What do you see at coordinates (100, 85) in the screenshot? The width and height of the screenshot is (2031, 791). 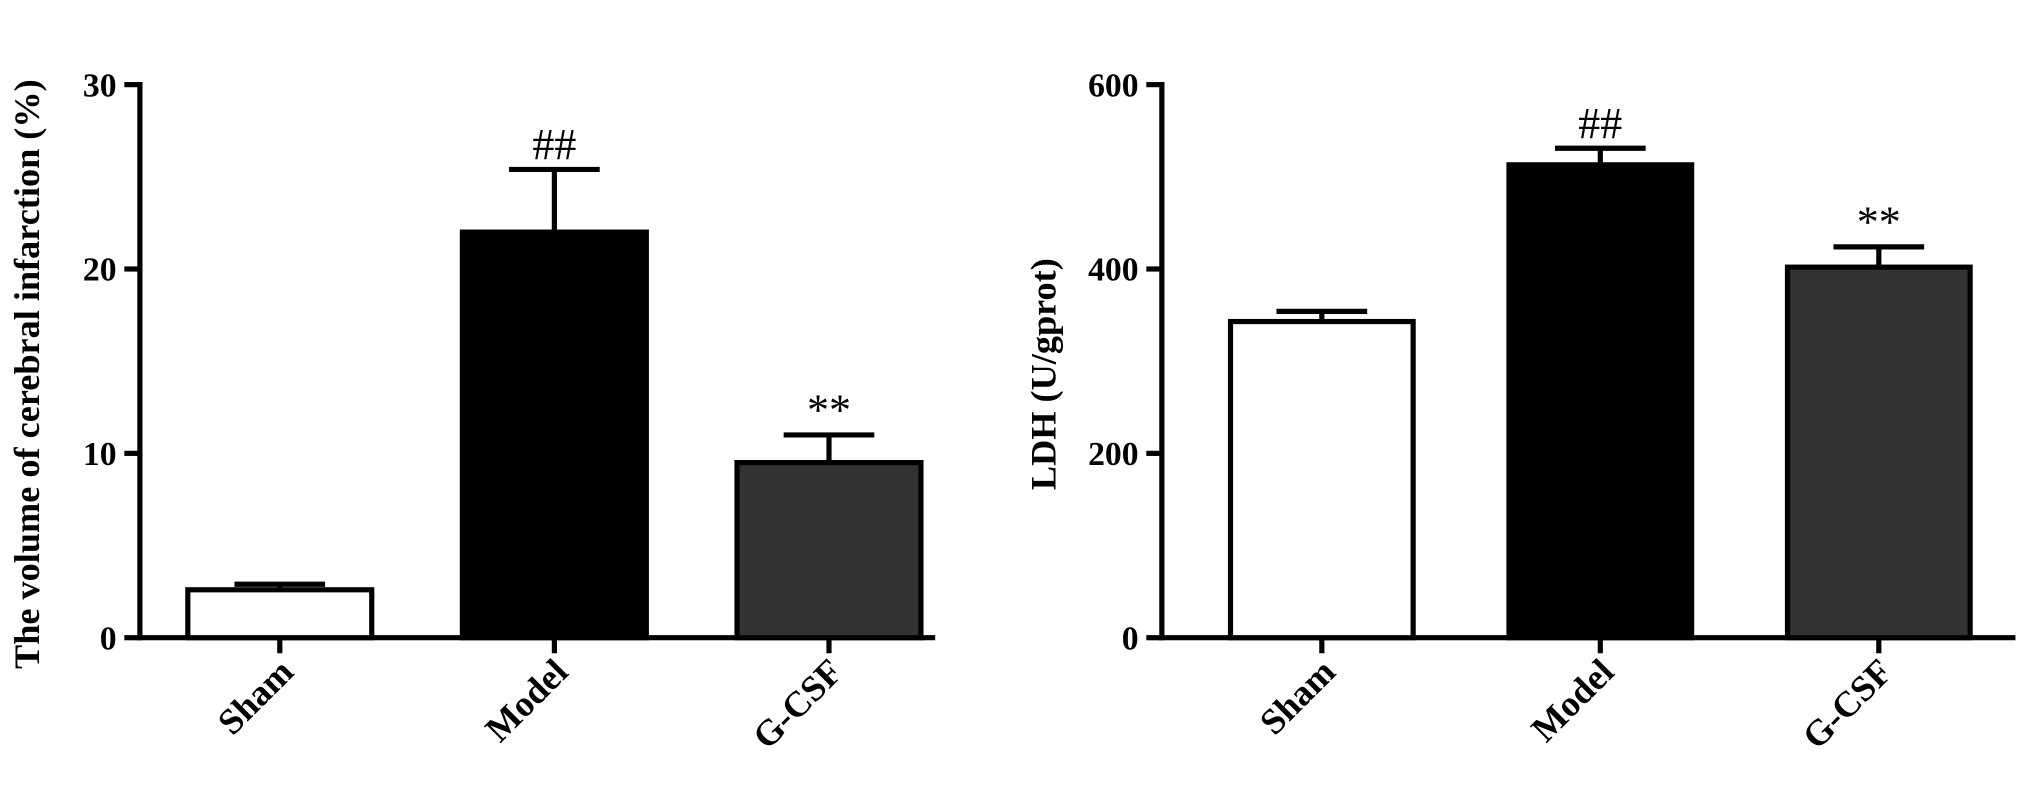 I see `y-tick-label: 30` at bounding box center [100, 85].